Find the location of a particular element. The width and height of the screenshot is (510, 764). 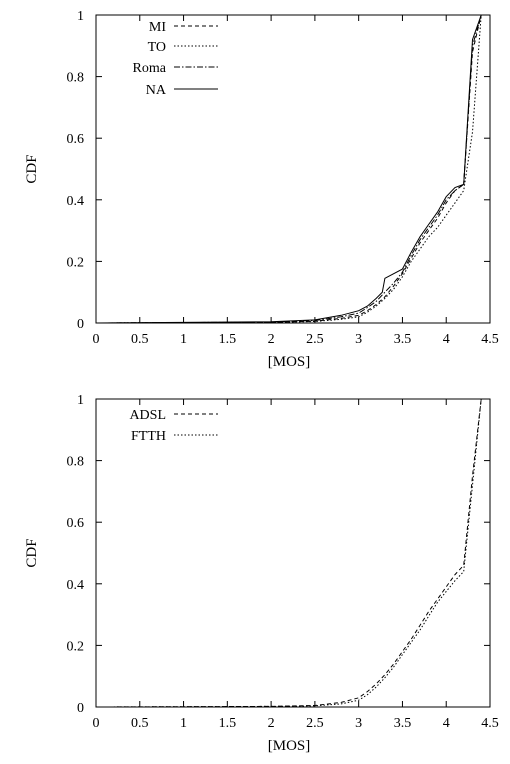

legend-label-na: NA is located at coordinates (156, 90).